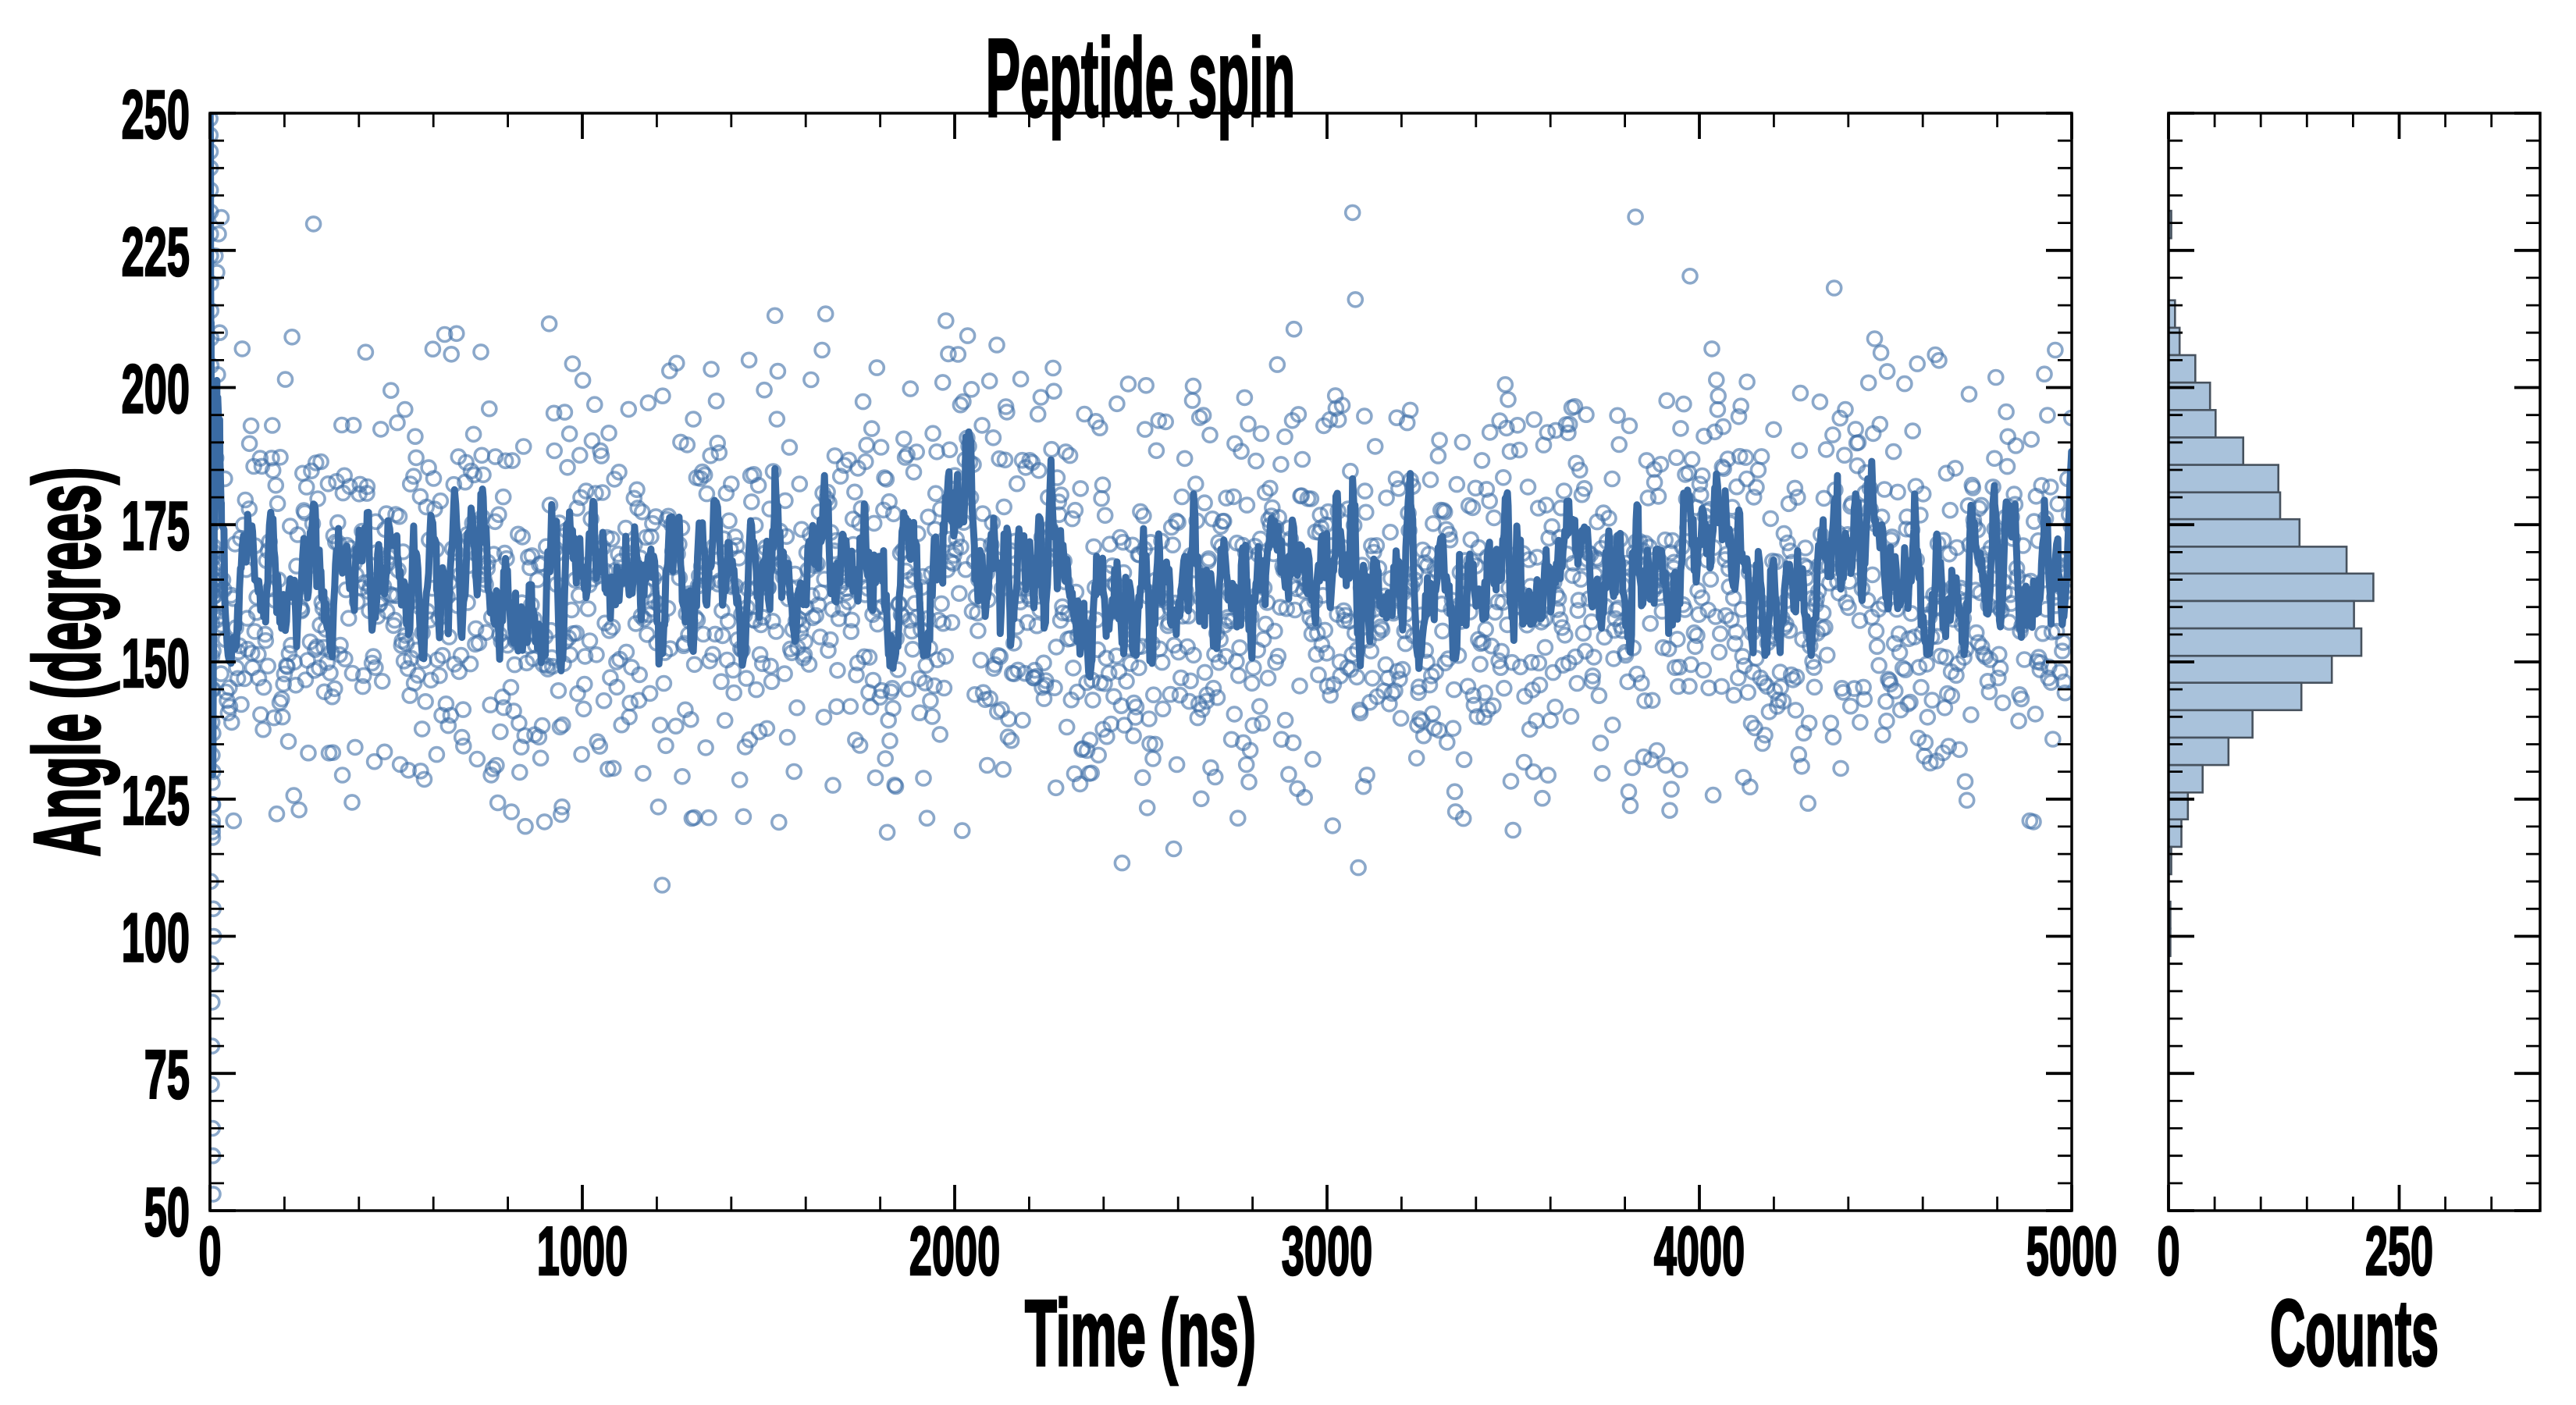 The height and width of the screenshot is (1405, 2576). I want to click on svg-text: 1000, so click(582, 1251).